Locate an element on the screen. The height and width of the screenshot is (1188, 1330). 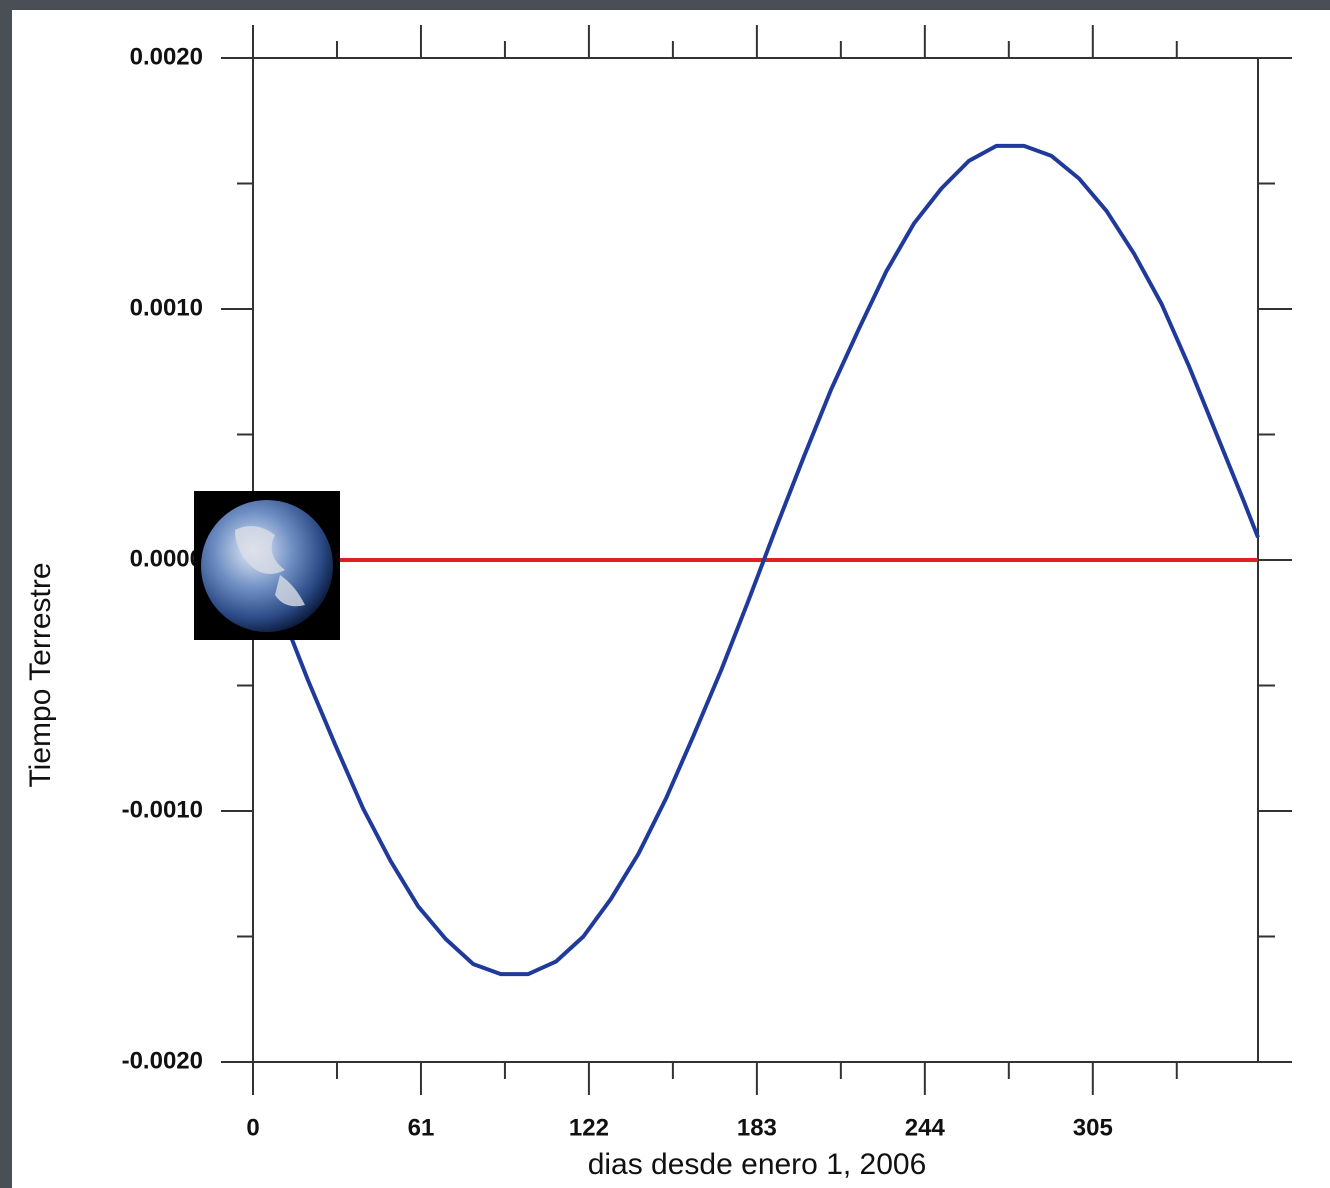
x-tick-label: 305 is located at coordinates (1093, 1127).